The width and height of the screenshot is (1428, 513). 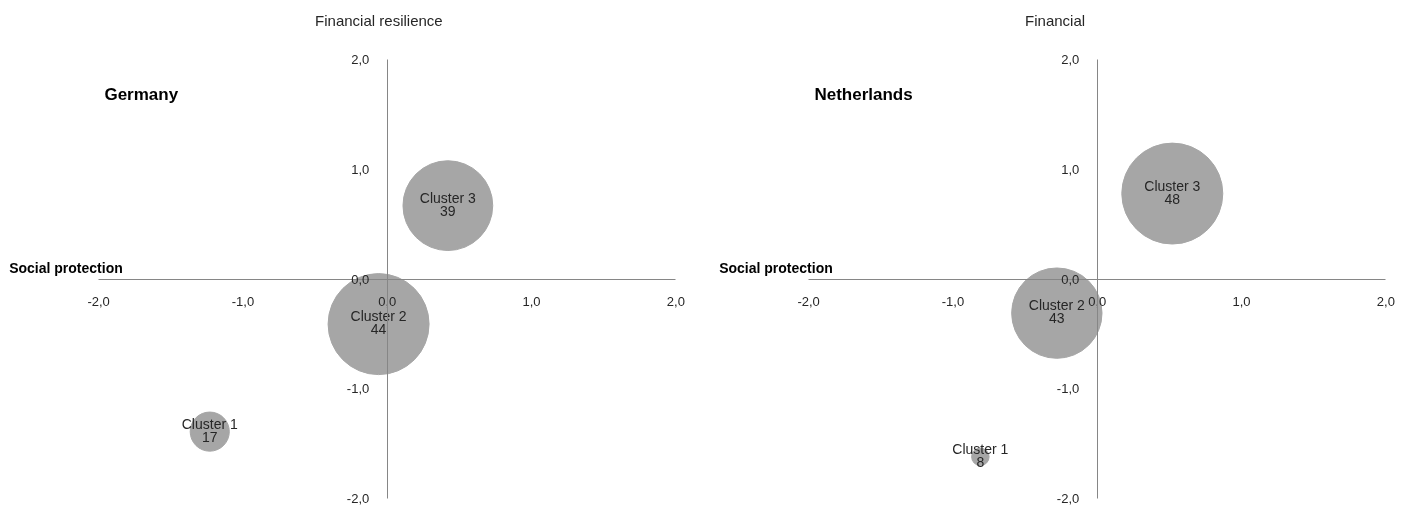 What do you see at coordinates (1055, 20) in the screenshot?
I see `y-axis-title: Financial` at bounding box center [1055, 20].